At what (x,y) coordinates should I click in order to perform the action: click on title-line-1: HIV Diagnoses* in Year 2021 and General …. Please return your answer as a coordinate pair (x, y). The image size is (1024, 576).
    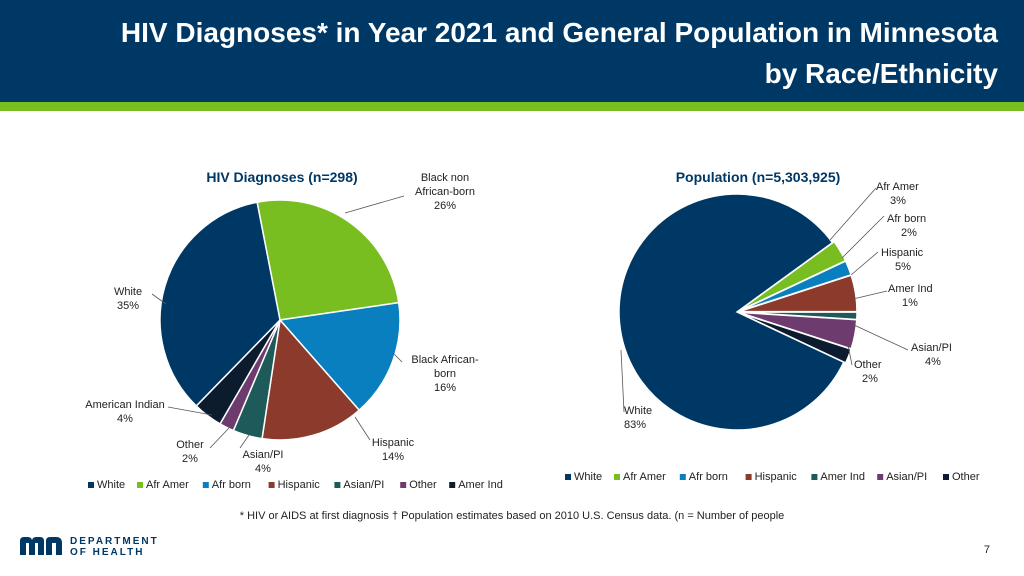
    Looking at the image, I should click on (559, 32).